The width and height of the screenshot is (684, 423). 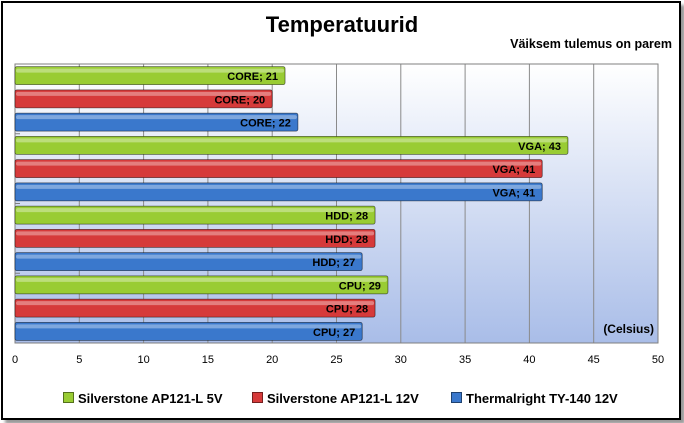 I want to click on legend-item: Silverstone AP121-L 12V, so click(x=335, y=400).